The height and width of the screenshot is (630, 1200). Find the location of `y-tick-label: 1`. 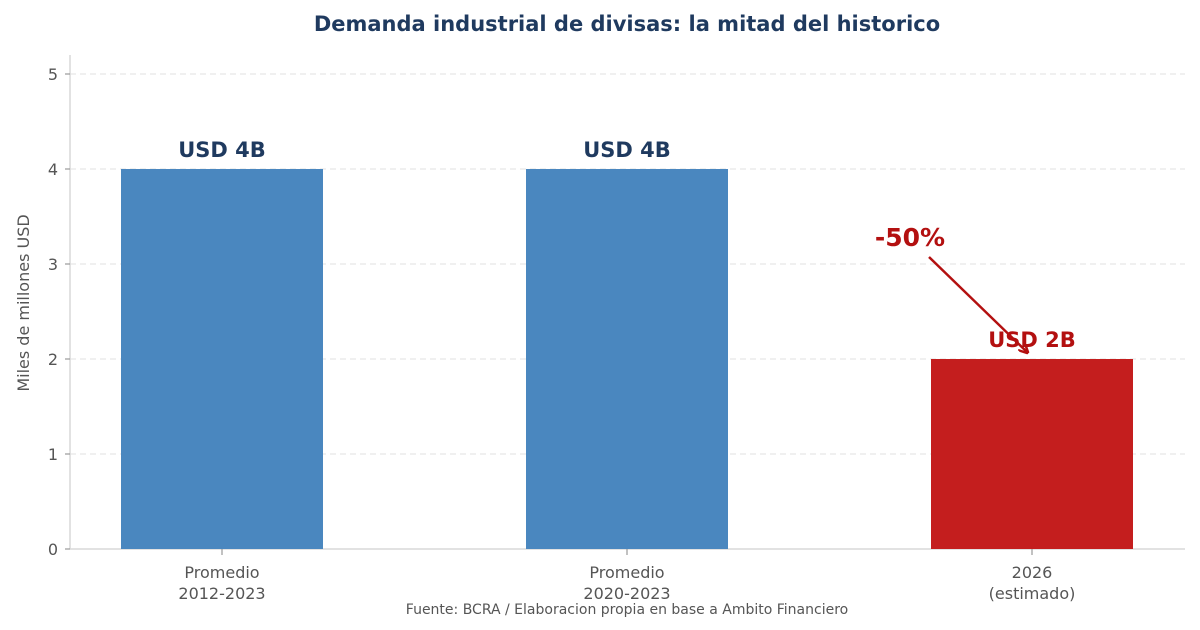

y-tick-label: 1 is located at coordinates (53, 454).